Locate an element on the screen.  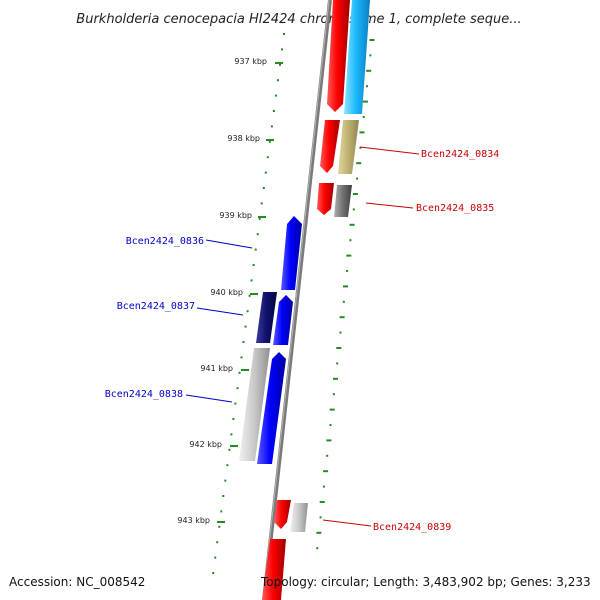
gene-feature-0837-navy is located at coordinates (266, 317).